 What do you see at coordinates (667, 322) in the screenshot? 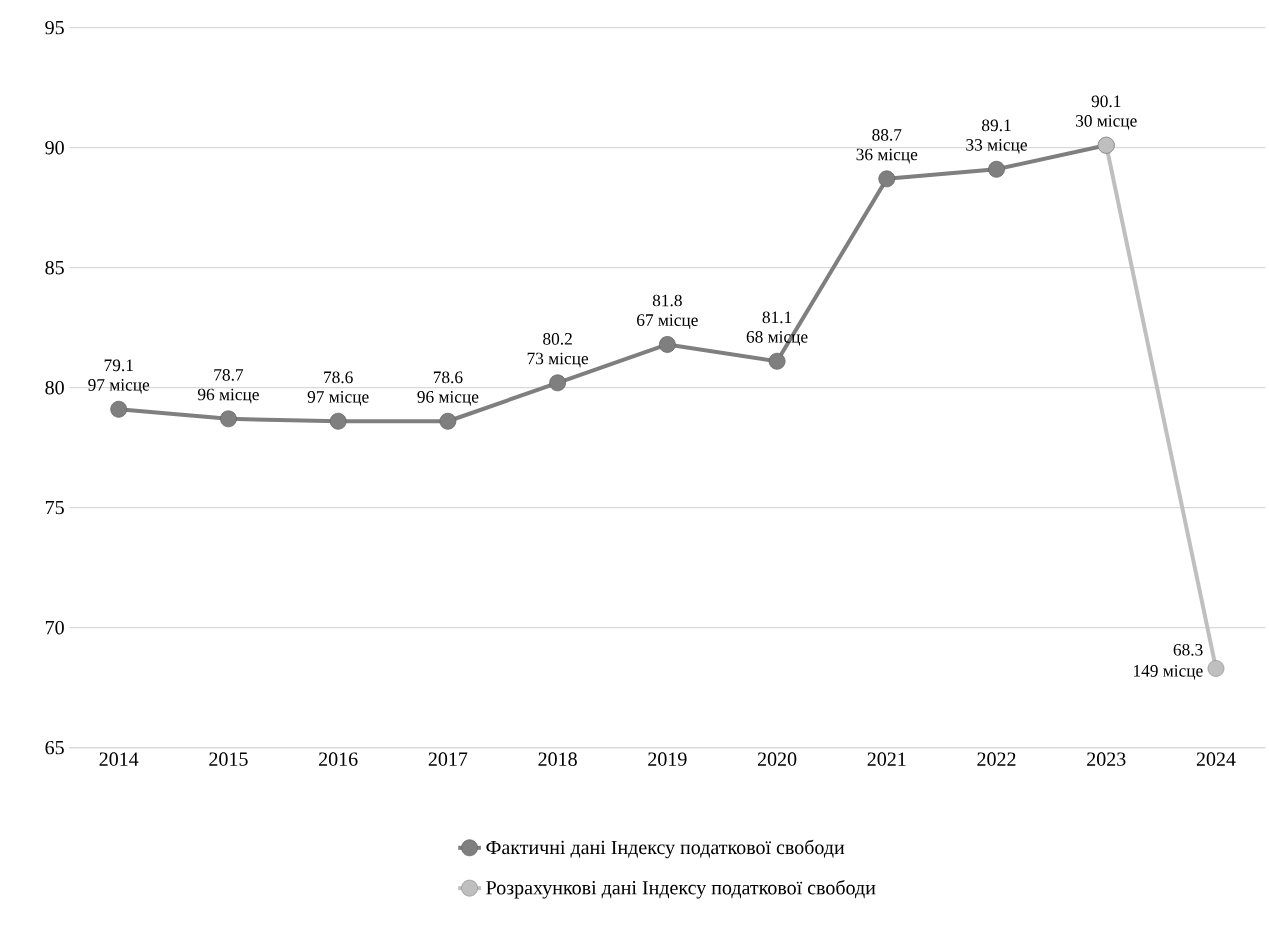
I see `annotation: 67 місце` at bounding box center [667, 322].